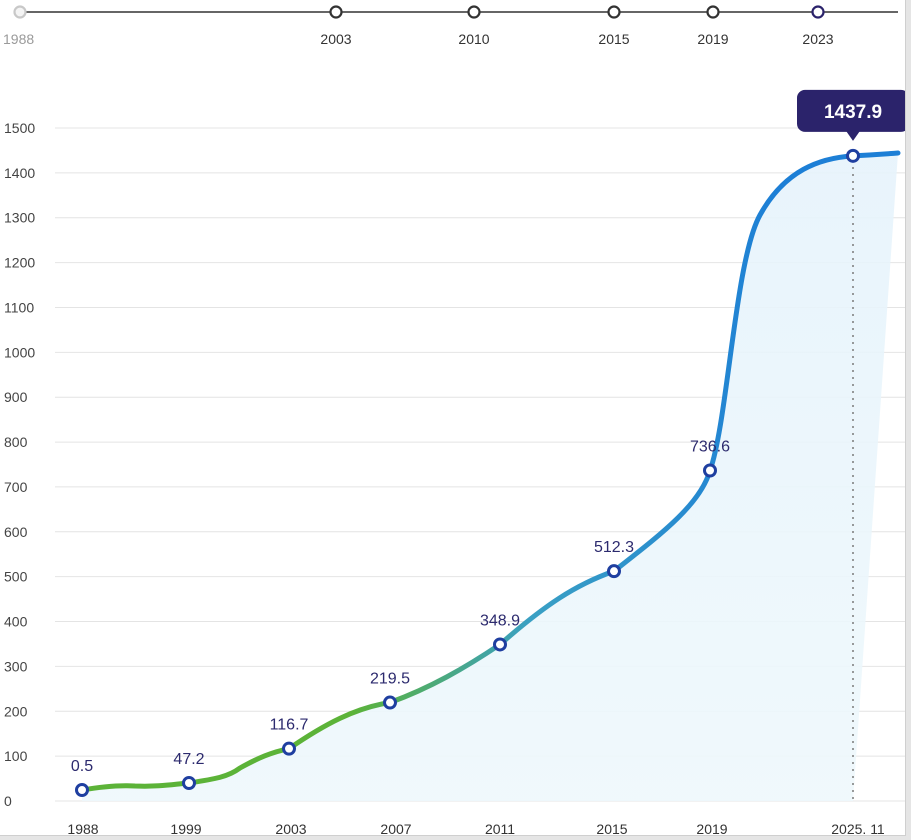 The height and width of the screenshot is (840, 911). I want to click on data-point-2003, so click(289, 748).